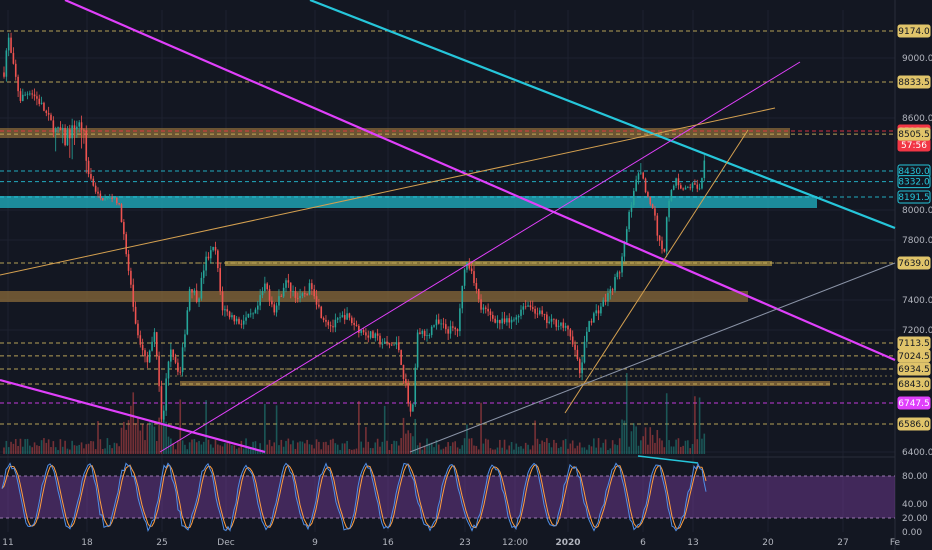 Image resolution: width=932 pixels, height=550 pixels. What do you see at coordinates (668, 459) in the screenshot?
I see `cyan-divergence-line` at bounding box center [668, 459].